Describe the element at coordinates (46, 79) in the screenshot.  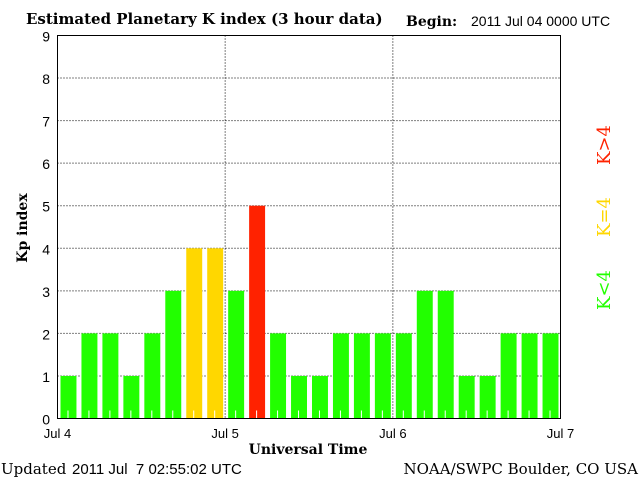
I see `y-tick-label: 8` at that location.